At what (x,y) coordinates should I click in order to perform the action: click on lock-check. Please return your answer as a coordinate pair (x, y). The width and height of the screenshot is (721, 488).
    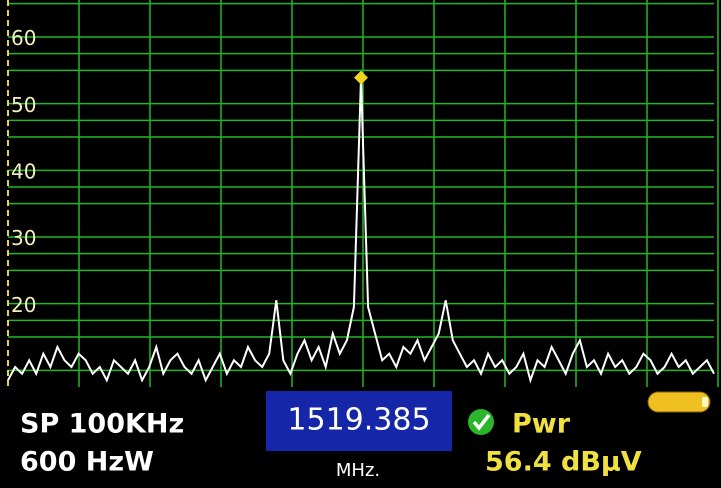
    Looking at the image, I should click on (481, 422).